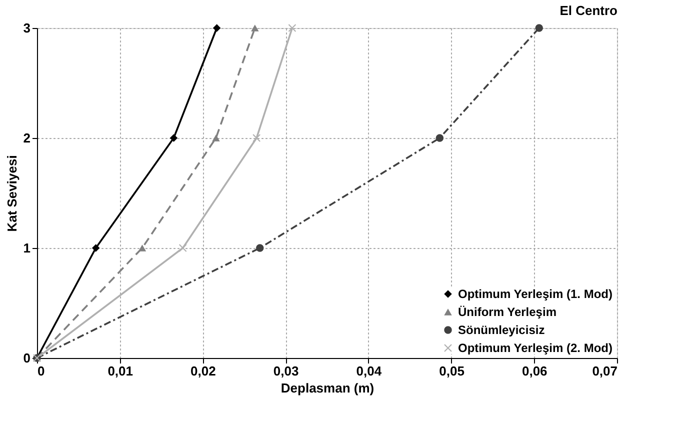 This screenshot has height=441, width=687. I want to click on x-tick-label: 0,05, so click(451, 371).